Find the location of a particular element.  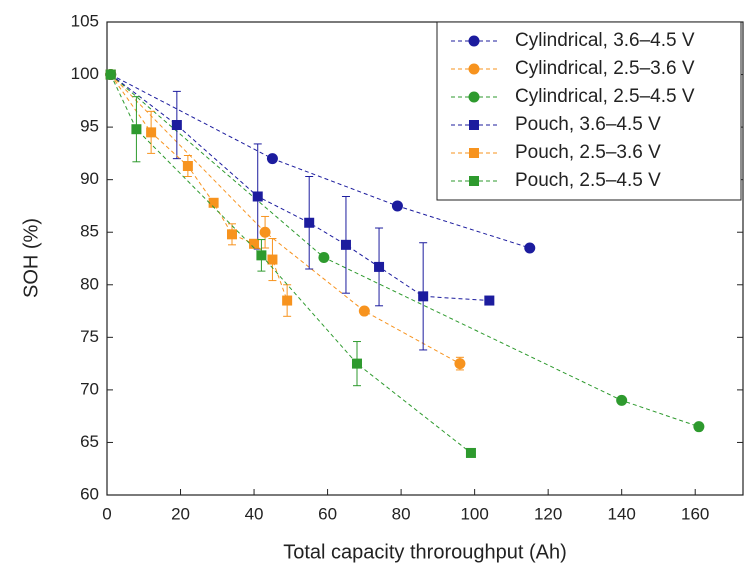

x-tick-label: 160 is located at coordinates (695, 513).